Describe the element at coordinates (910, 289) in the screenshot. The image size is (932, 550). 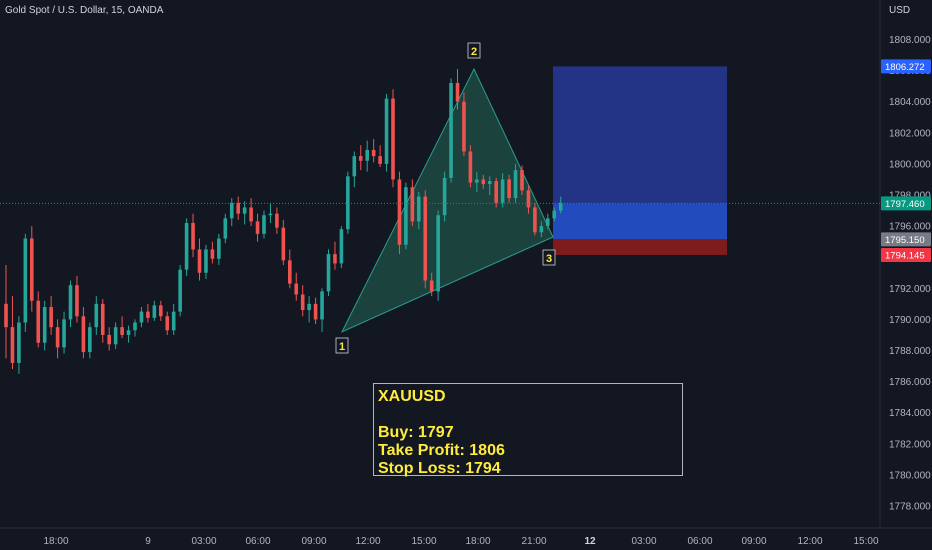
I see `y-tick-label: 1792.000` at that location.